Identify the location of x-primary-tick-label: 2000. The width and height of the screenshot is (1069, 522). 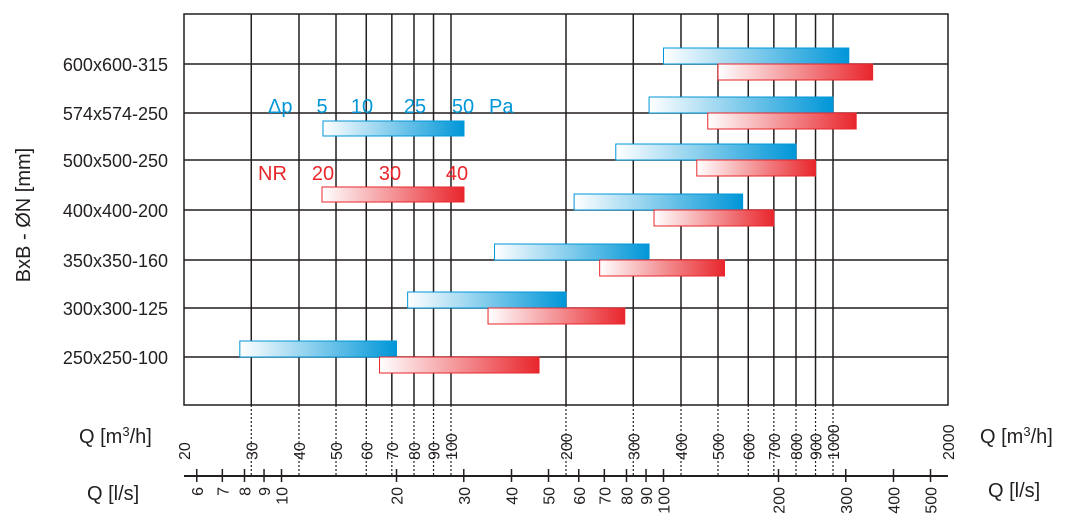
(949, 442).